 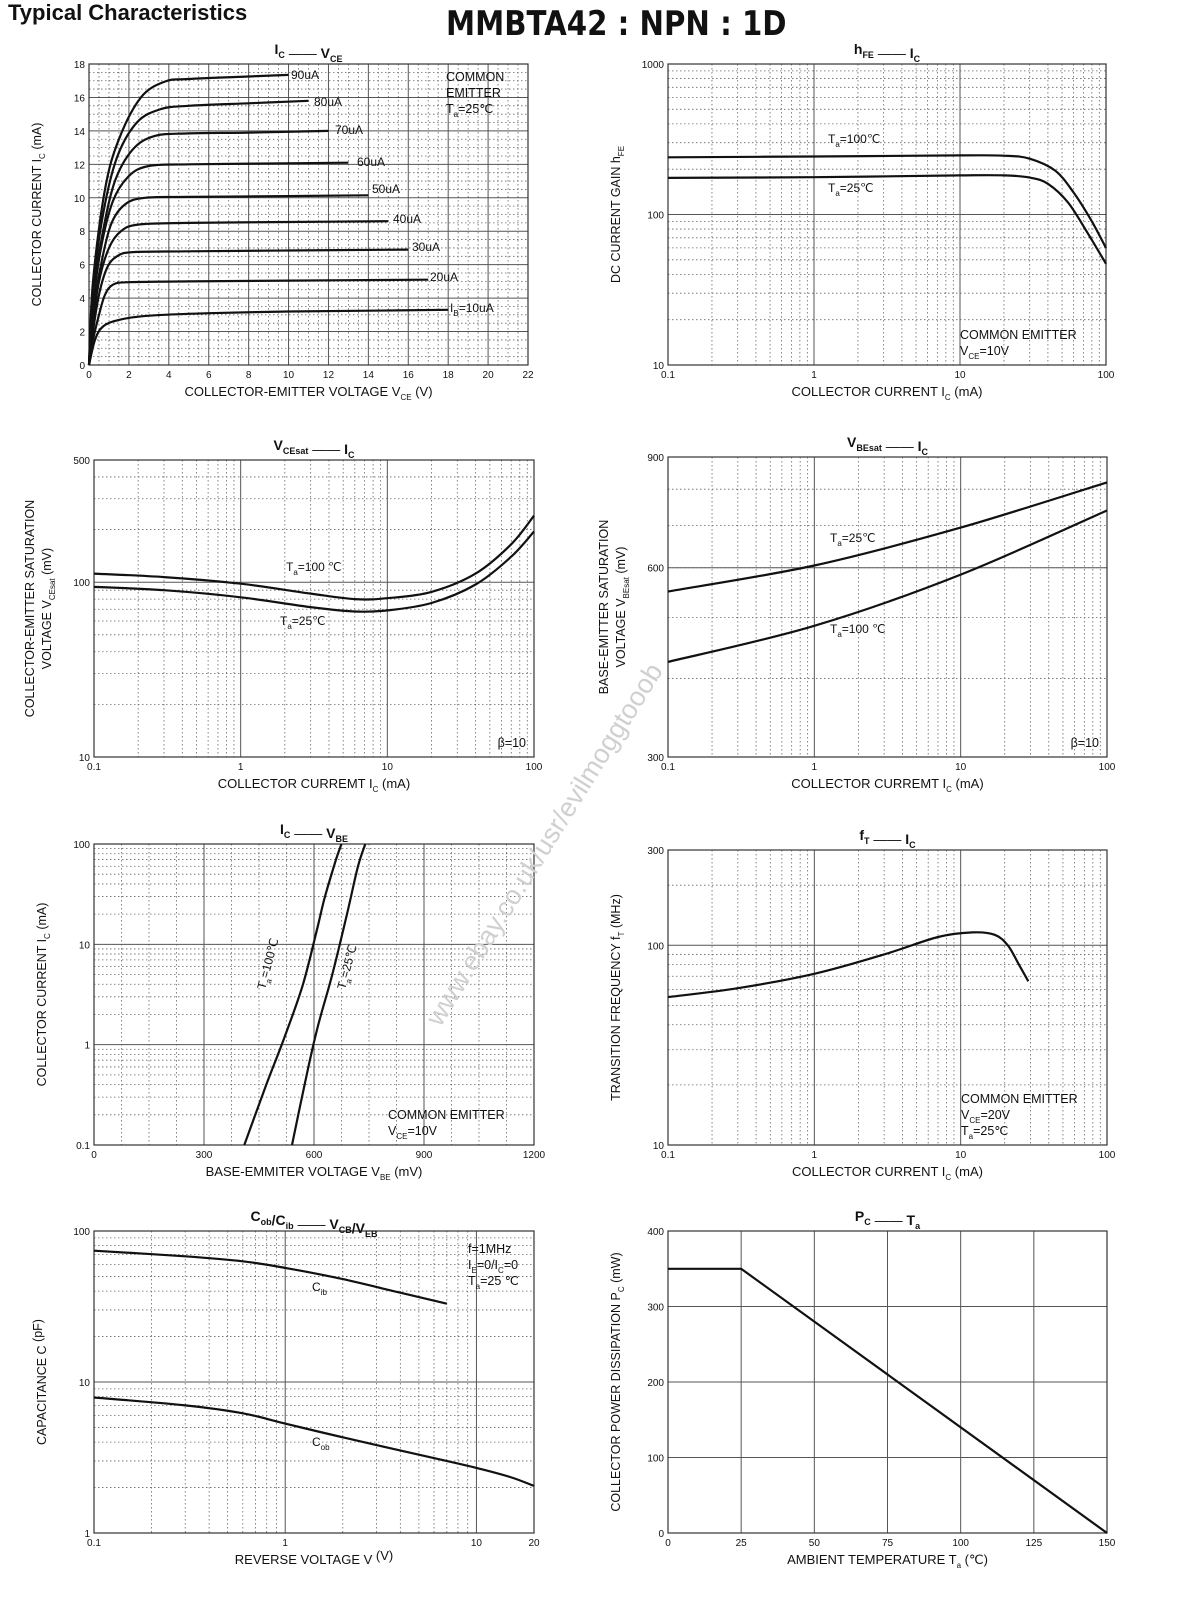 I want to click on x-tick-label: 75, so click(x=888, y=1543).